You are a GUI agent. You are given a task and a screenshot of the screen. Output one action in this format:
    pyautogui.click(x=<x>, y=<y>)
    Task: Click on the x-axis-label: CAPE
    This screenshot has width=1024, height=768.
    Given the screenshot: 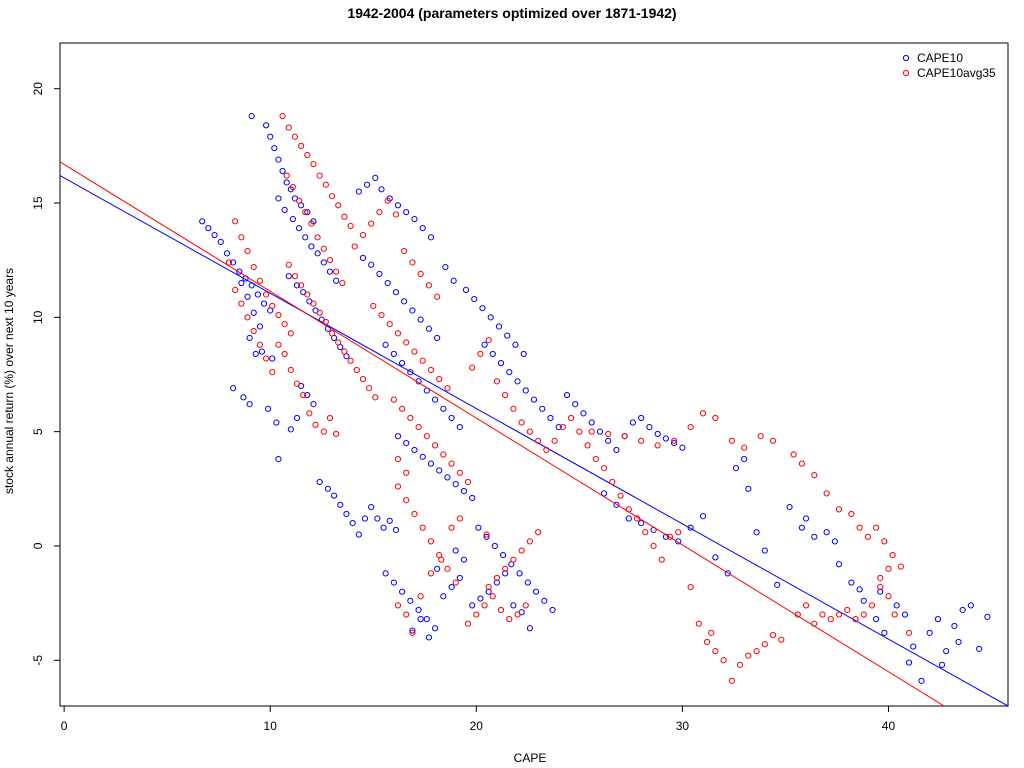 What is the action you would take?
    pyautogui.click(x=530, y=758)
    